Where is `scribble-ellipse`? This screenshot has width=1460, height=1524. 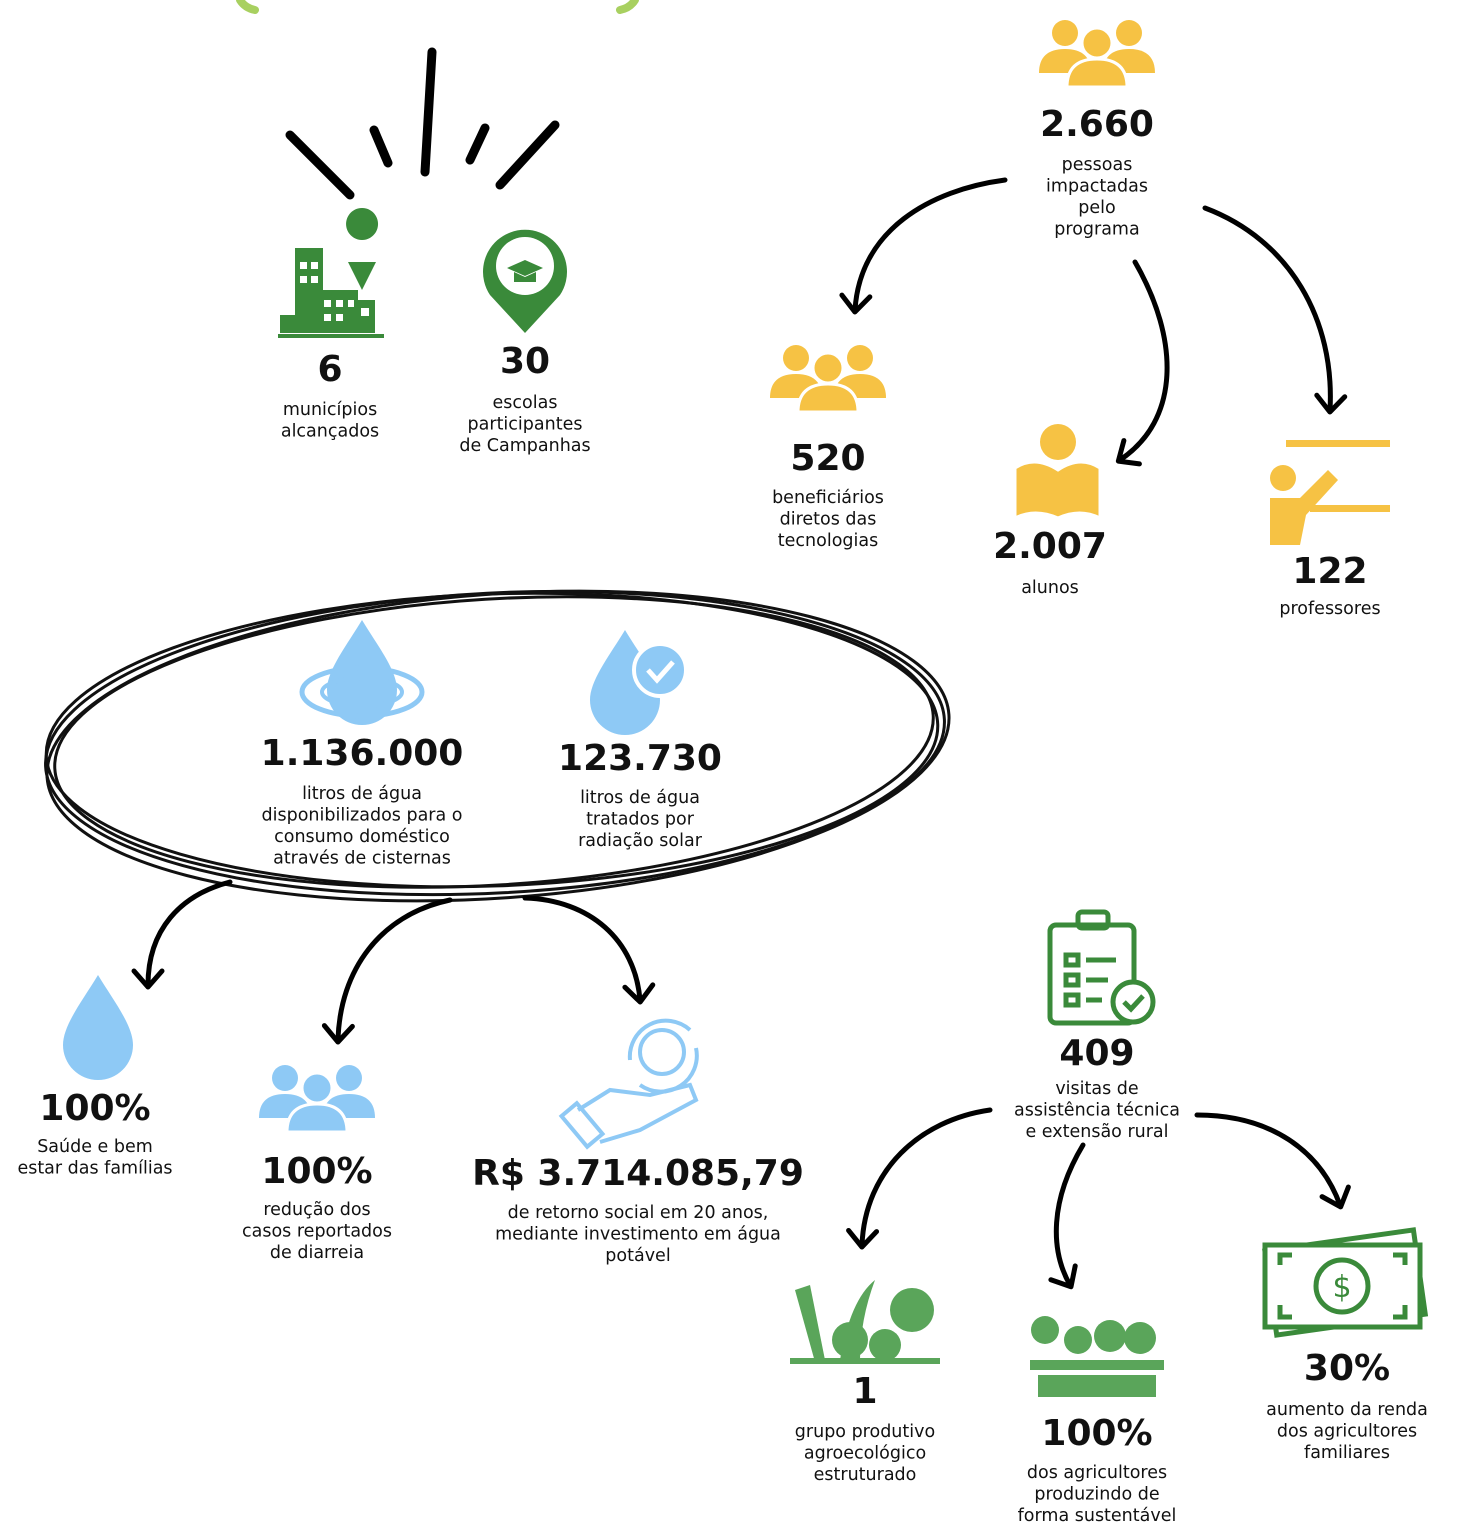
scribble-ellipse is located at coordinates (497, 746).